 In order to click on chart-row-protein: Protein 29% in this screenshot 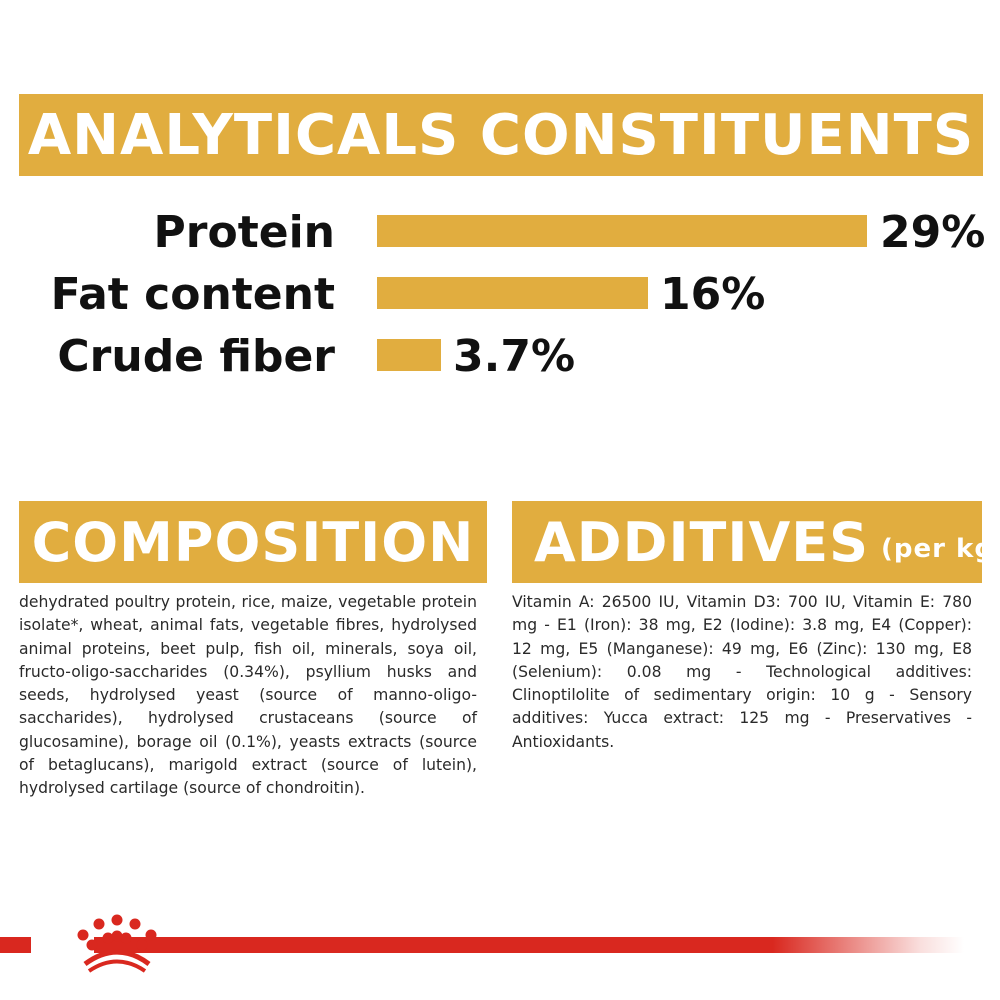, I will do `click(500, 232)`.